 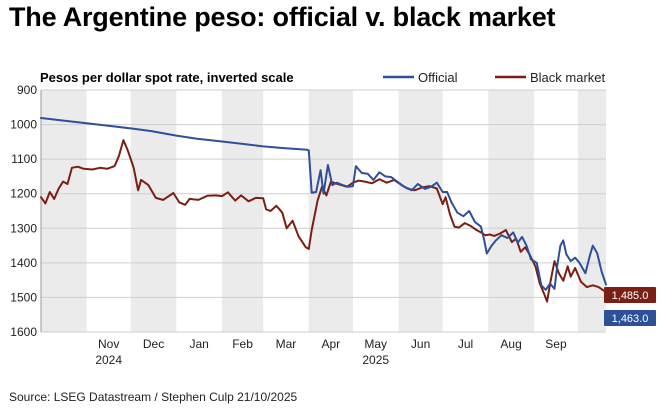 I want to click on x-tick-label: Jun, so click(x=420, y=344).